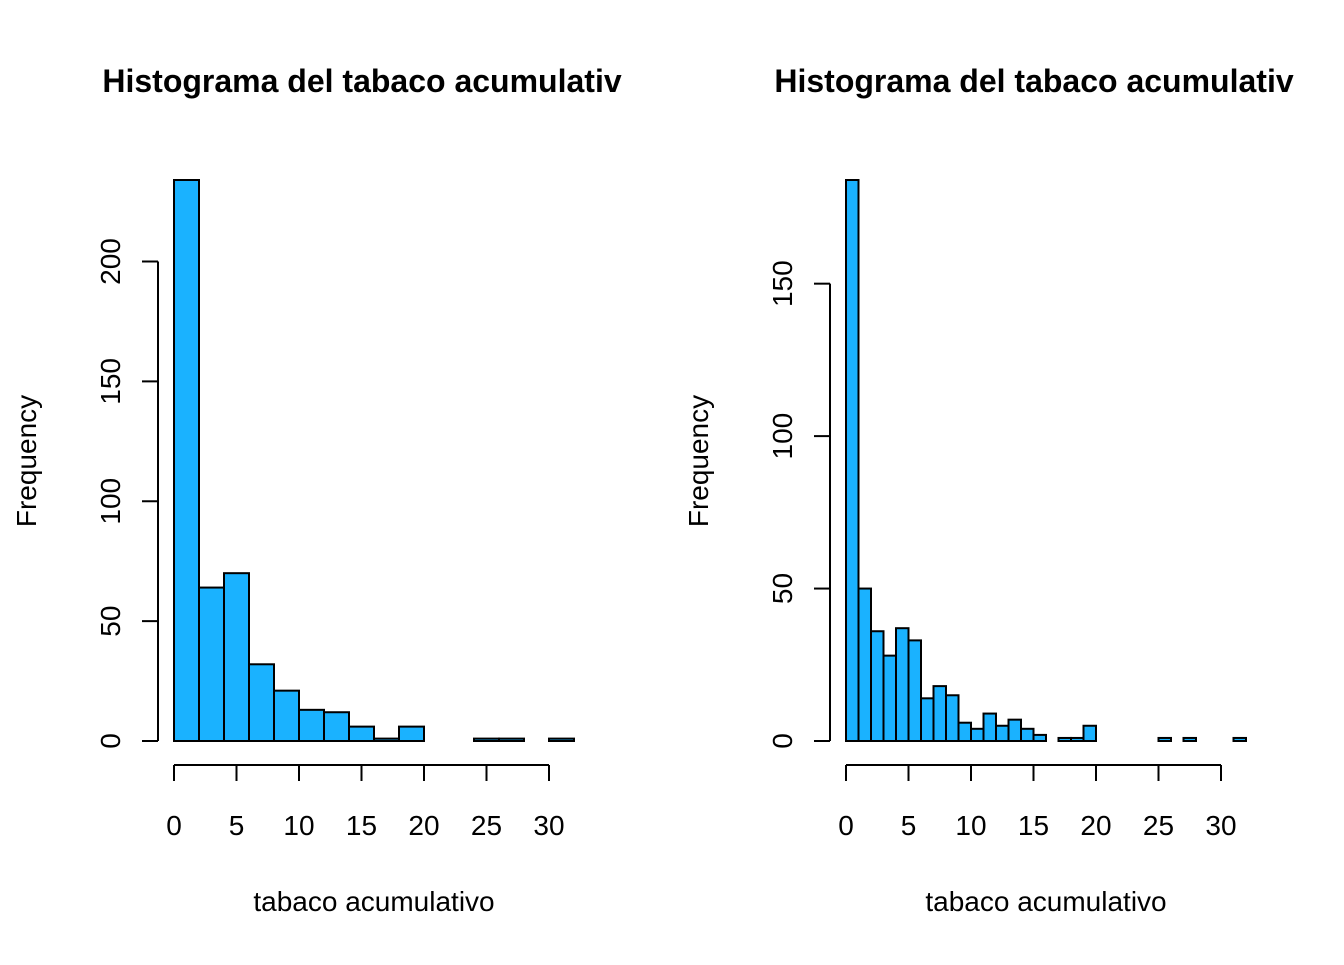 This screenshot has height=965, width=1344. What do you see at coordinates (782, 436) in the screenshot?
I see `y-tick-label-right: 100` at bounding box center [782, 436].